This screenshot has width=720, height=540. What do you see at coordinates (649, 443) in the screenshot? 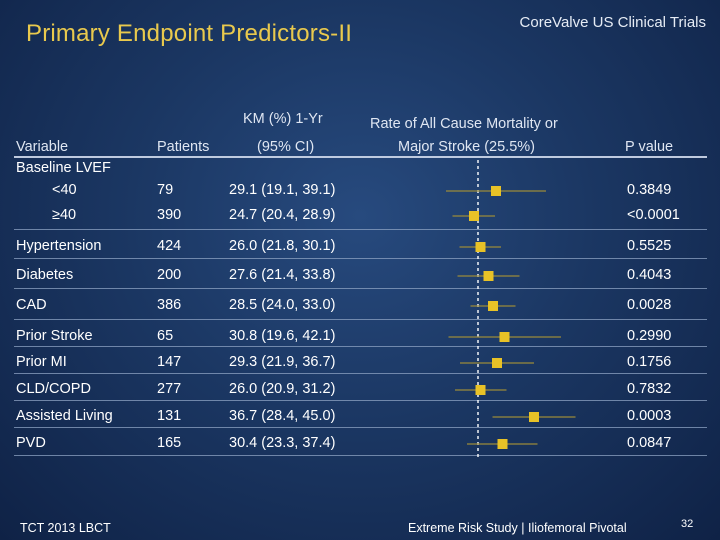
I see `row-pvalue: 0.0847` at bounding box center [649, 443].